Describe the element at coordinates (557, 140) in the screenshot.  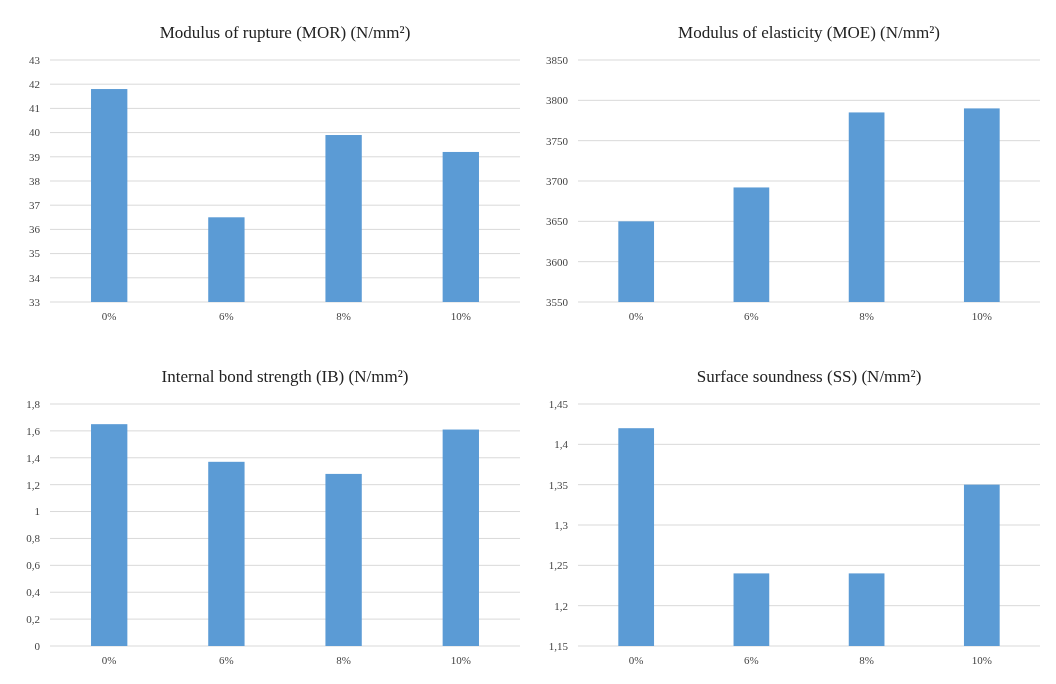
I see `y-tick-label: 3750` at that location.